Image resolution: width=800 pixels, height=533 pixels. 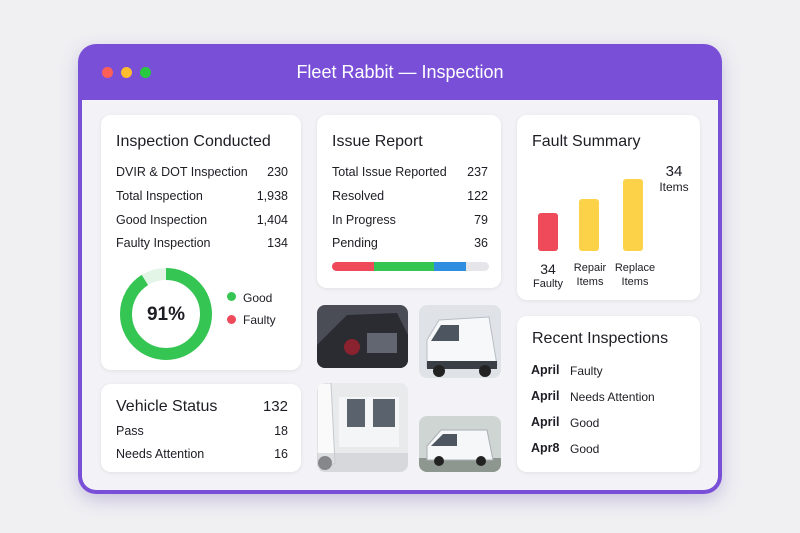 I want to click on legend-label: Good, so click(x=258, y=298).